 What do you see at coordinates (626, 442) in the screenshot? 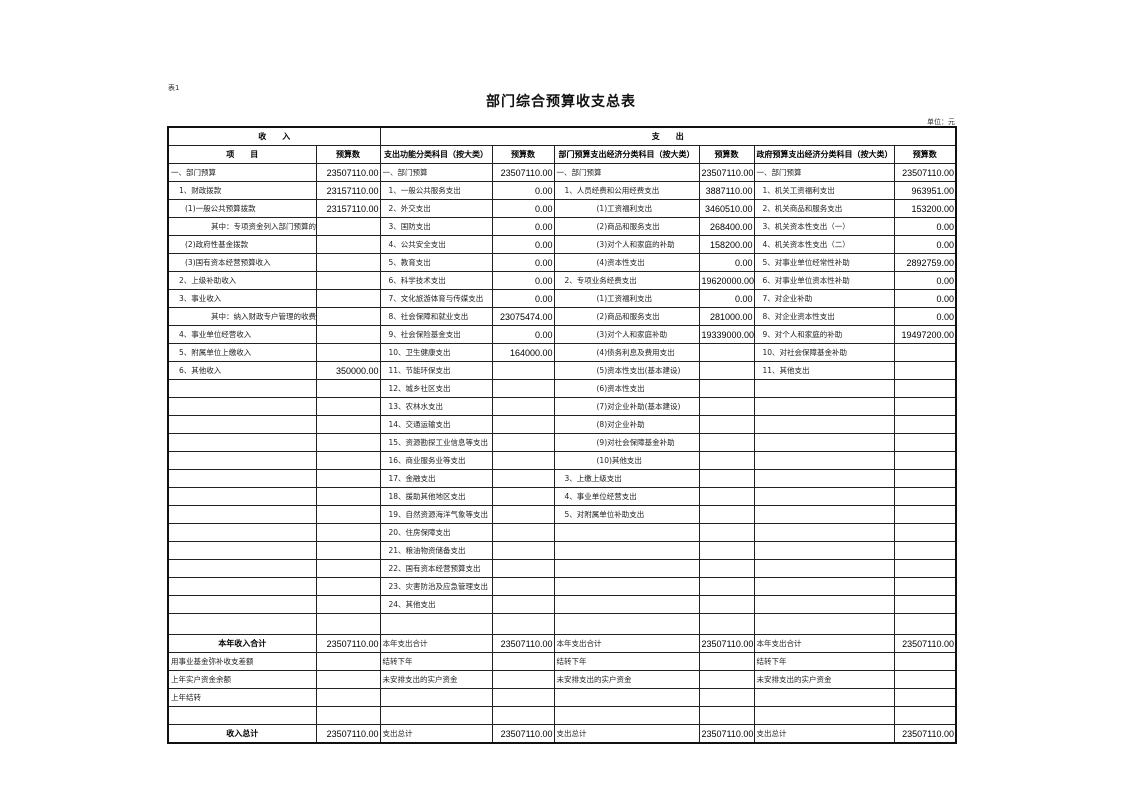
I see `dept-econ-item: (9)对社会保障基金补助` at bounding box center [626, 442].